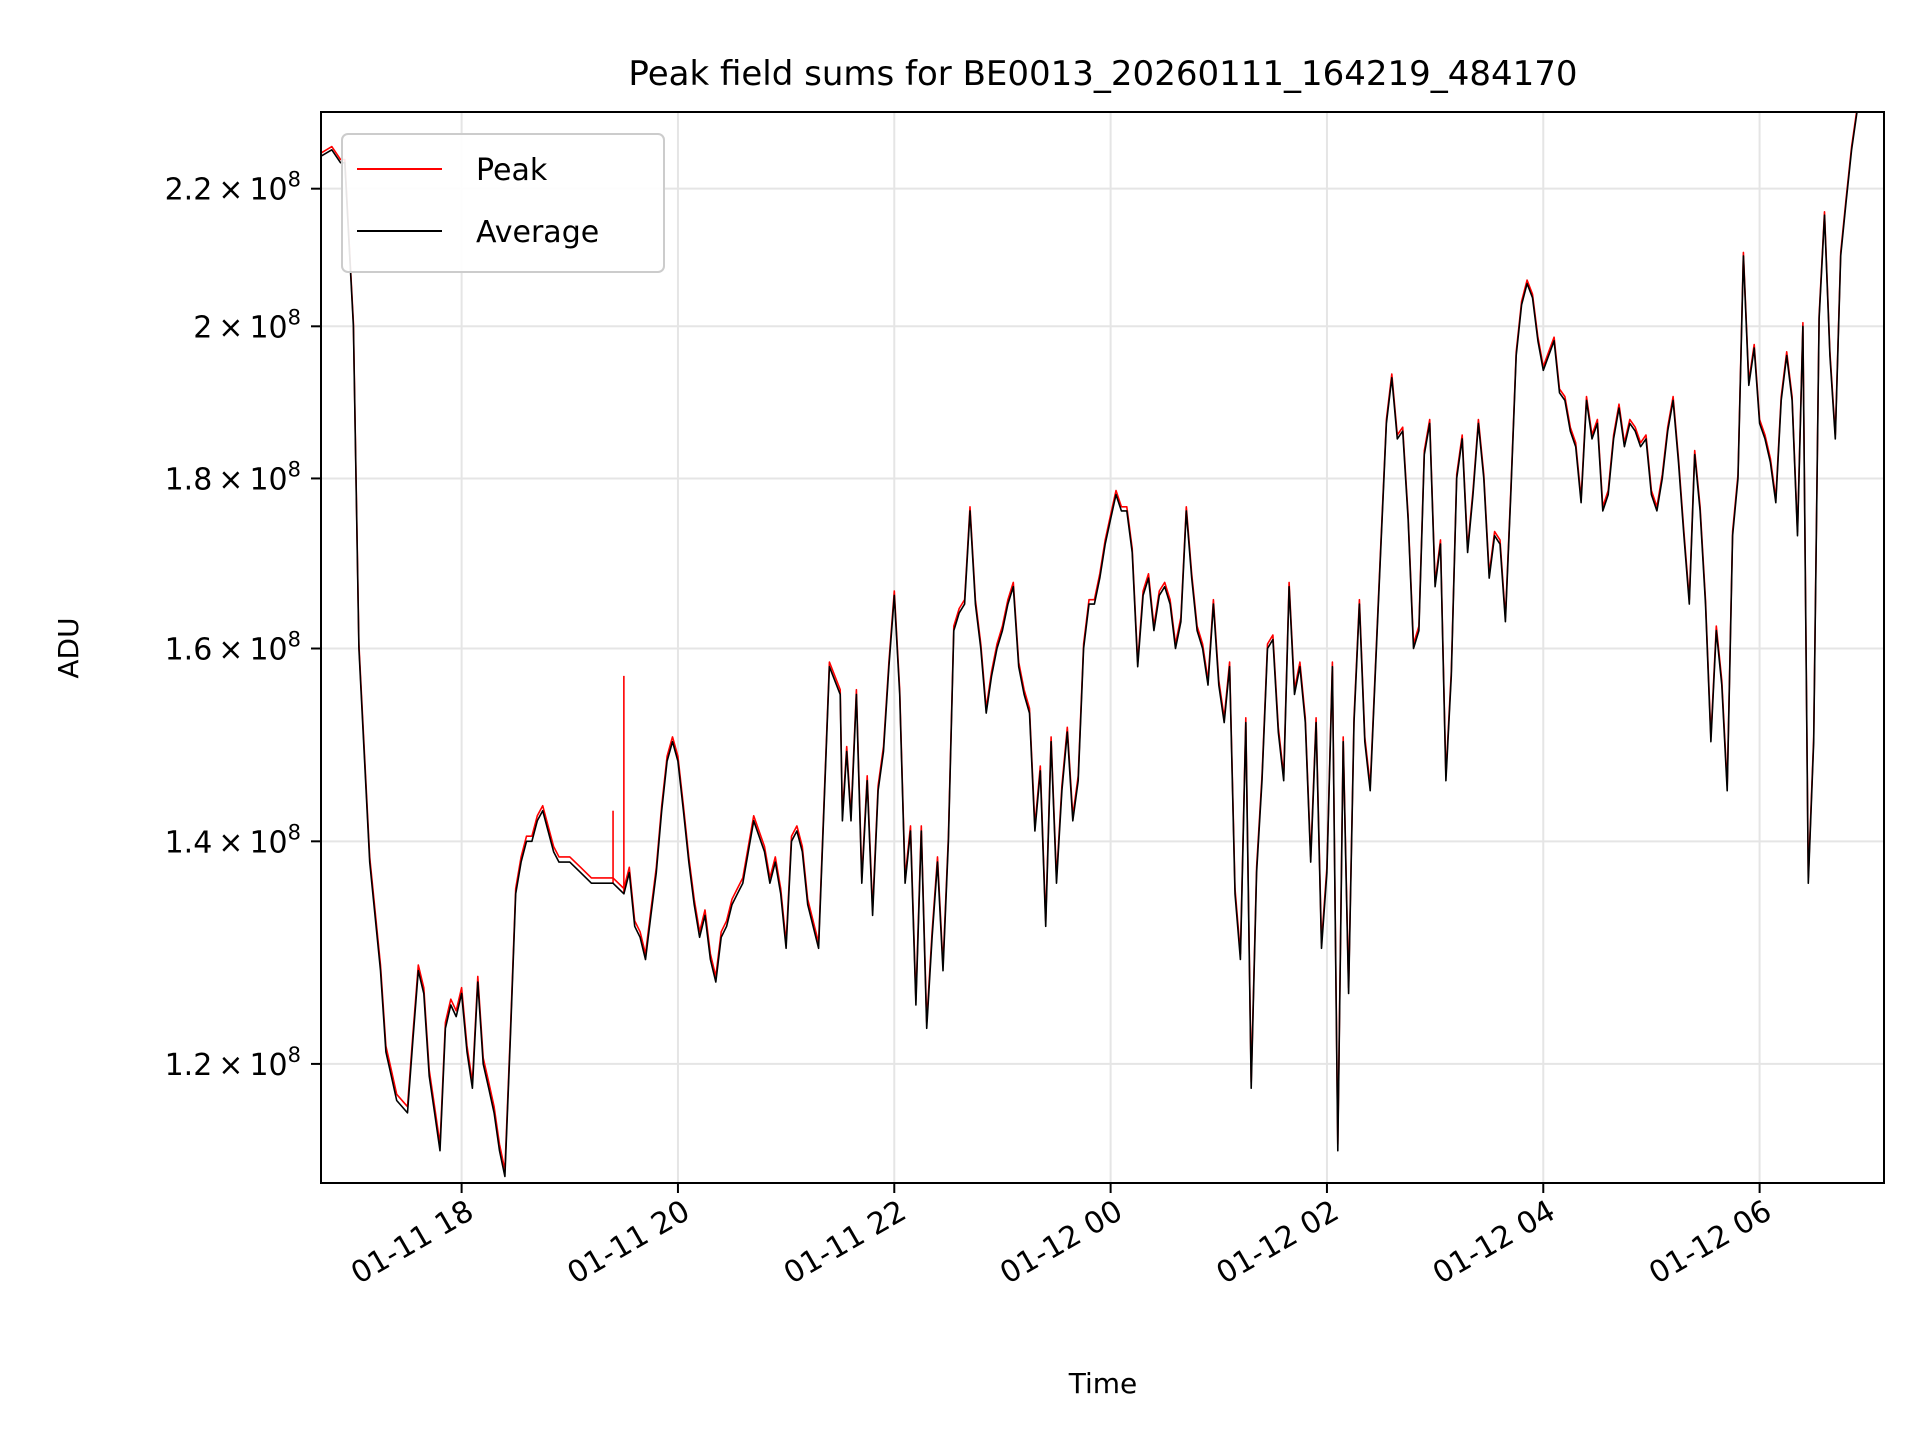 This screenshot has height=1440, width=1920. What do you see at coordinates (189, 1065) in the screenshot?
I see `y-tick-mantissa: 1.2` at bounding box center [189, 1065].